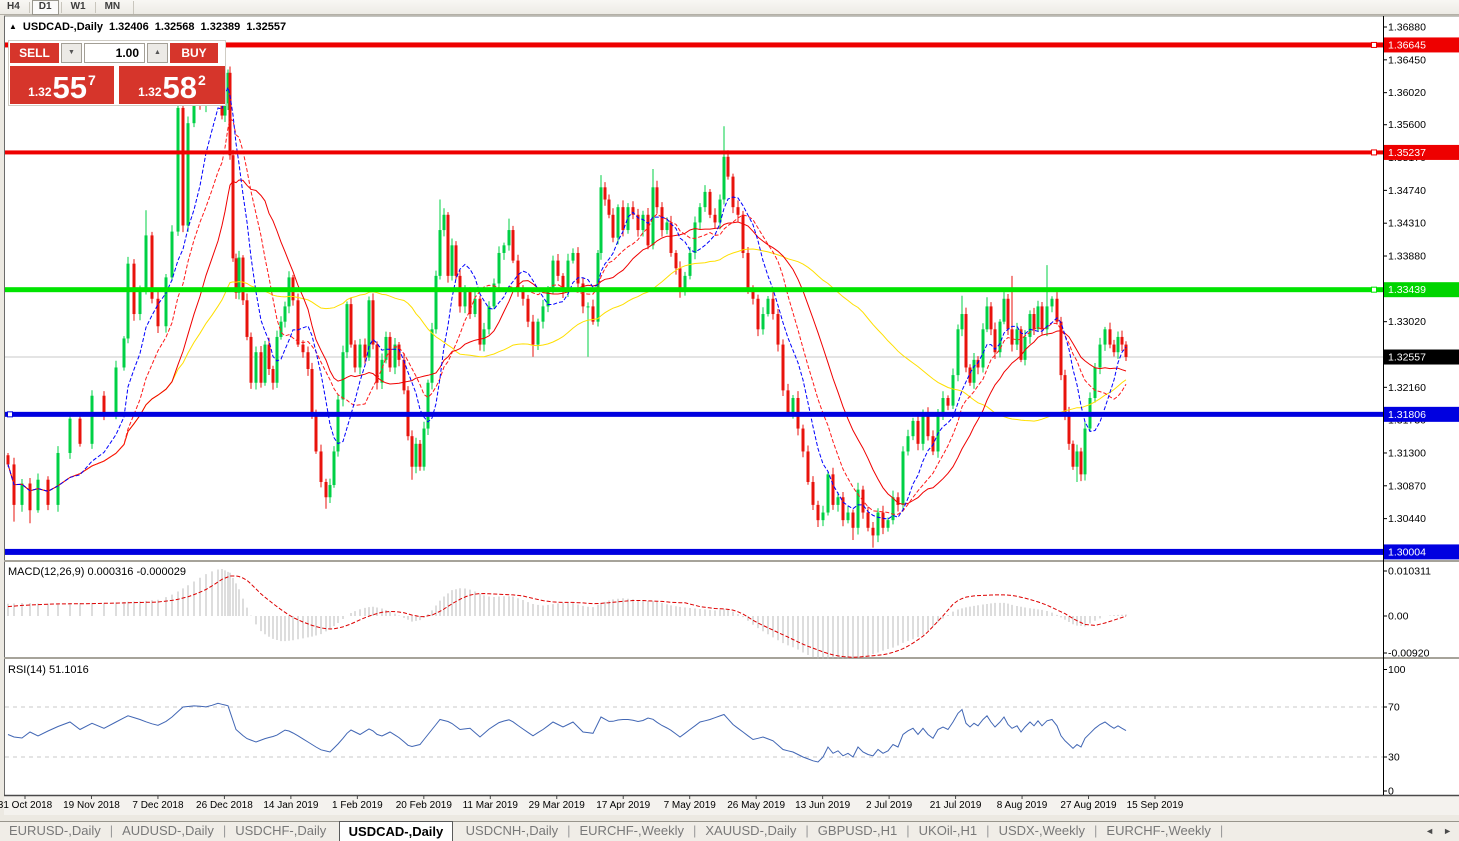 The image size is (1459, 841). What do you see at coordinates (46, 572) in the screenshot?
I see `macd-name: MACD(12,26,9)` at bounding box center [46, 572].